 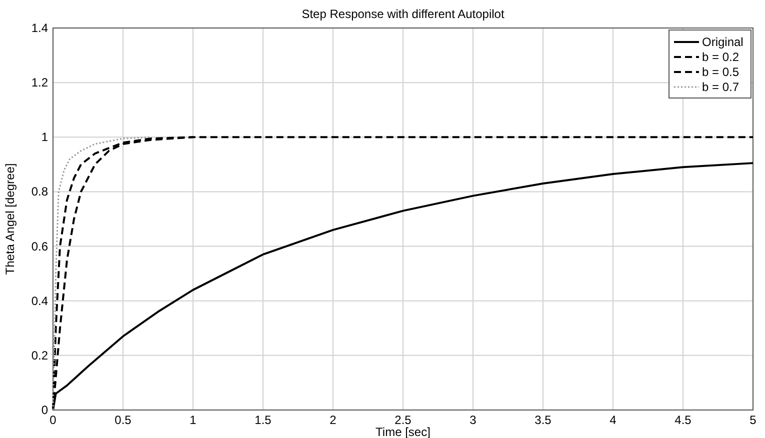 I want to click on y-tick-label: 1.4, so click(x=39, y=28).